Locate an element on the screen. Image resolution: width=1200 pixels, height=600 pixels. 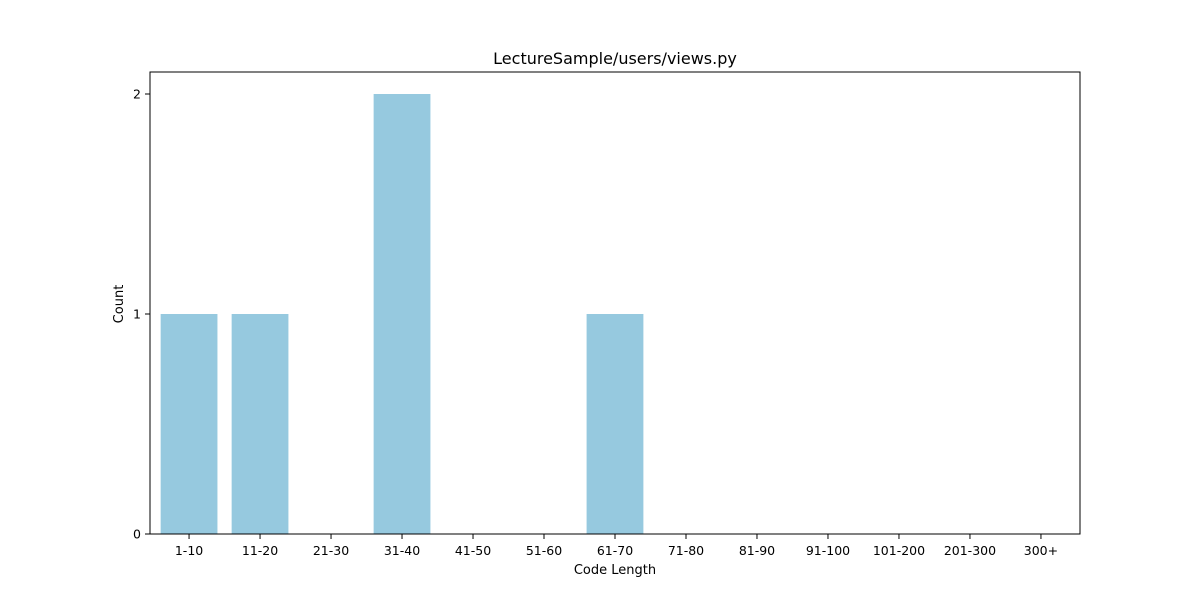
x-tick-label-300+: 300+ is located at coordinates (1041, 550).